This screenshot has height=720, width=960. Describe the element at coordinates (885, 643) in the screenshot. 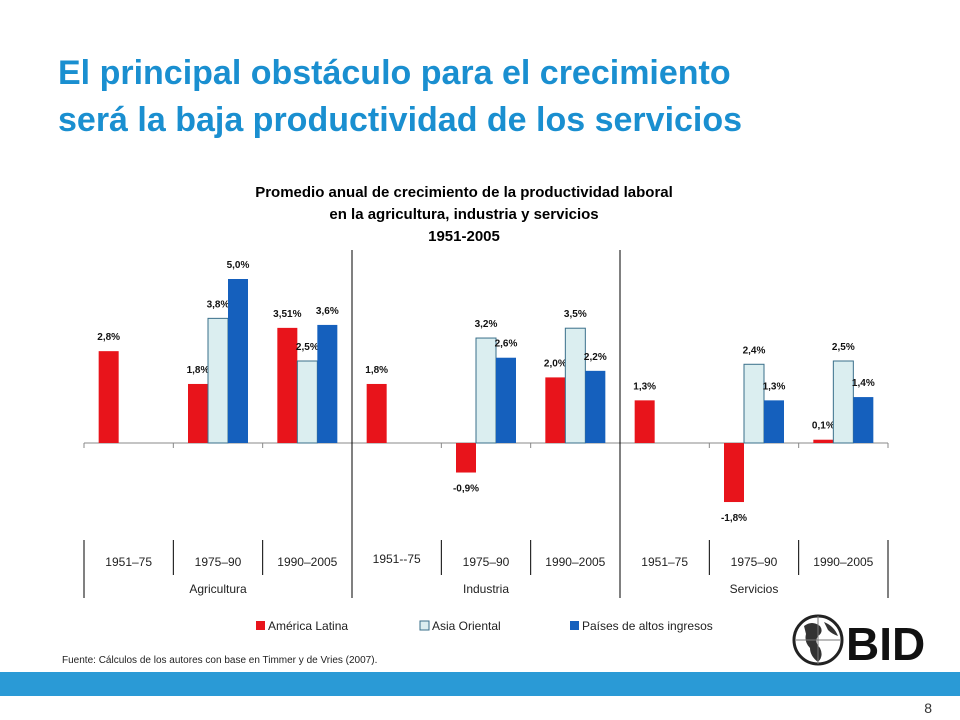

I see `bid-logo-text: BID` at that location.